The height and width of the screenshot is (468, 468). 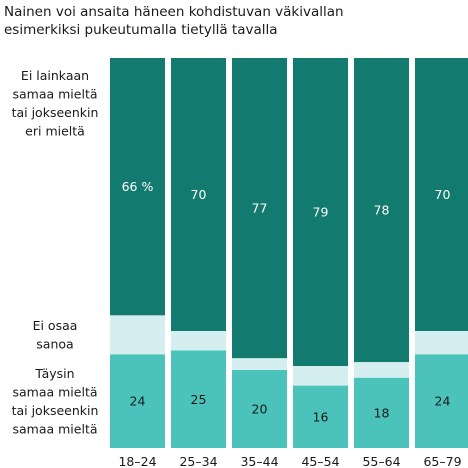 What do you see at coordinates (137, 461) in the screenshot?
I see `category-label-0: 18–24` at bounding box center [137, 461].